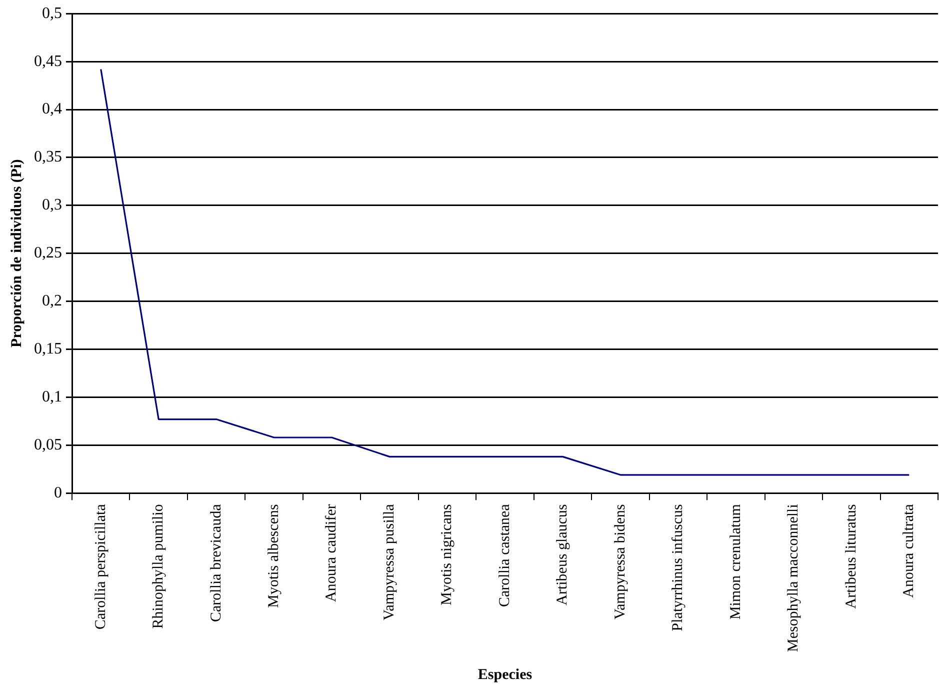  Describe the element at coordinates (100, 567) in the screenshot. I see `x-tick-label: Carollia perspicillata` at that location.